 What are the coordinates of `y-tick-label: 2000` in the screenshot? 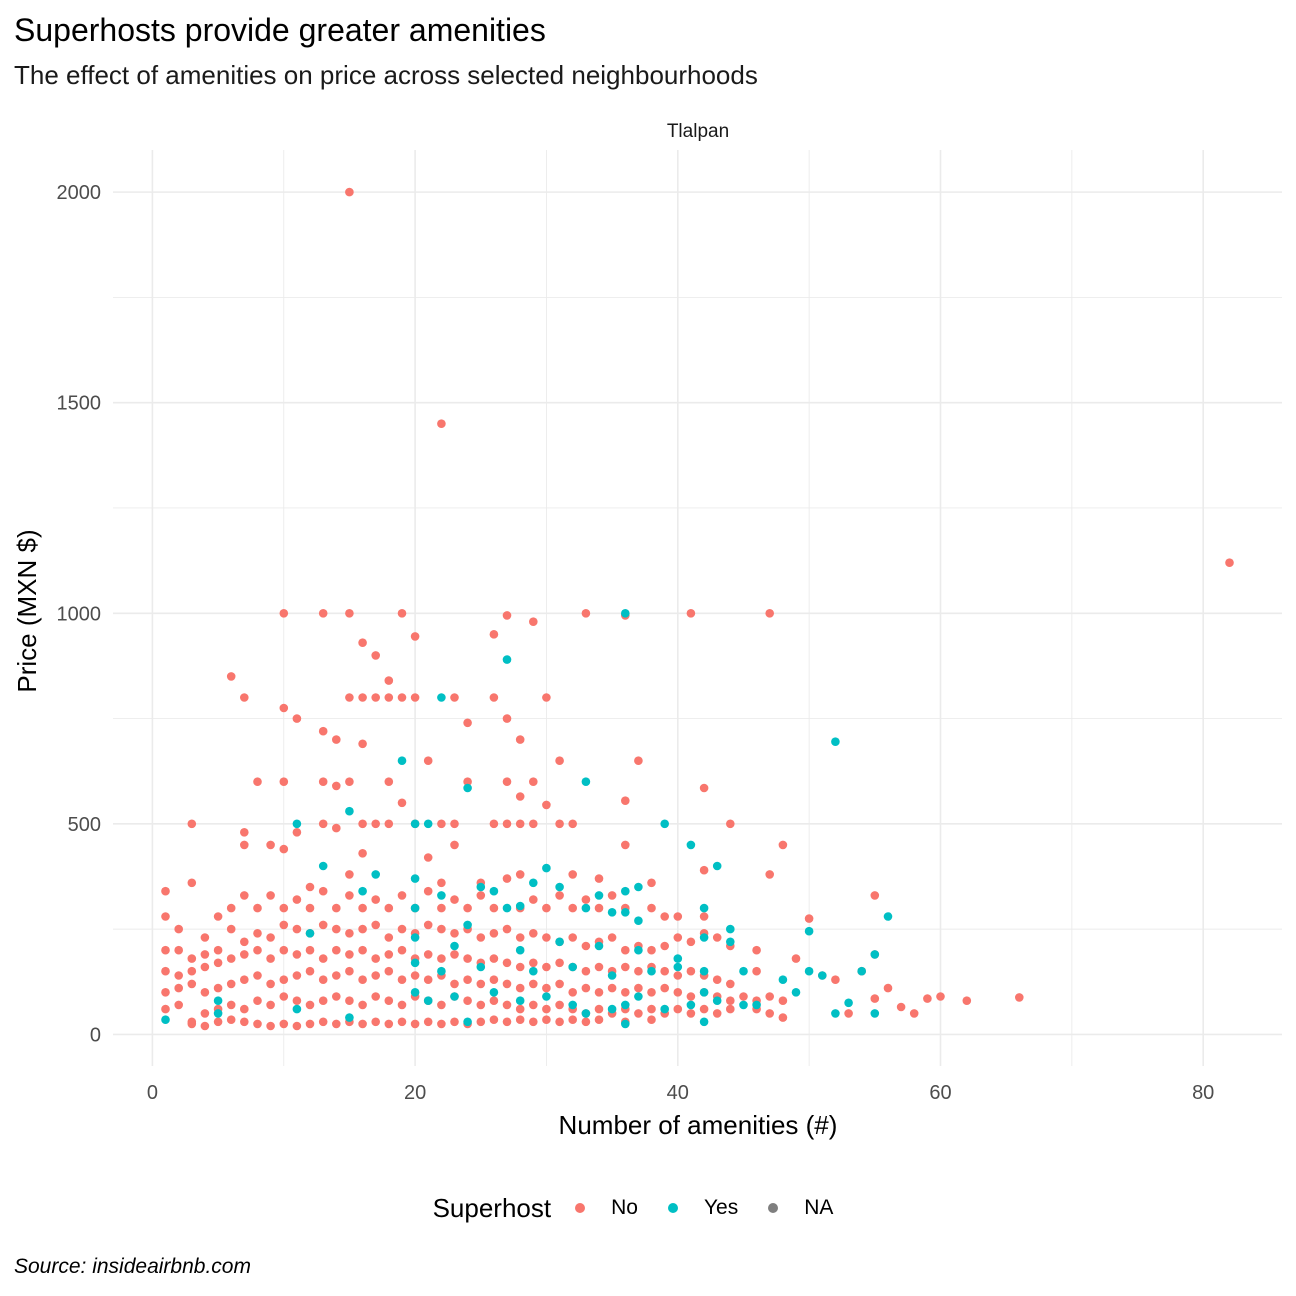 It's located at (79, 193).